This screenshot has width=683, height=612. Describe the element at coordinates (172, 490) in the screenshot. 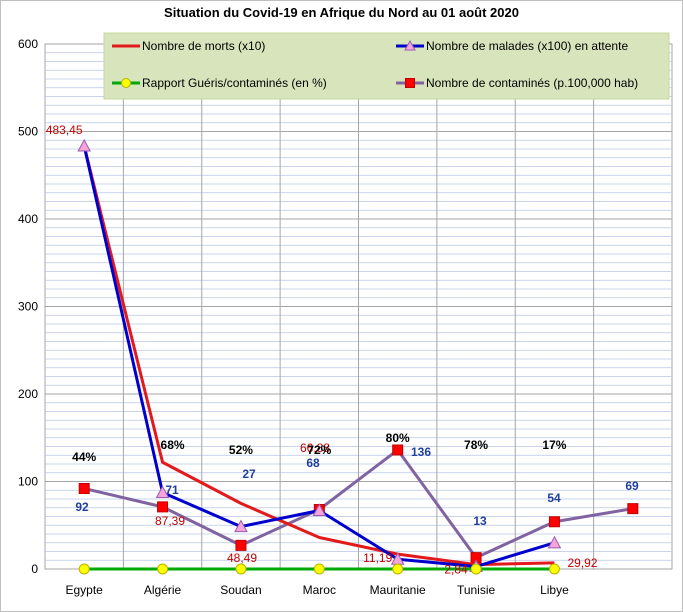

I see `data-label: 71` at that location.